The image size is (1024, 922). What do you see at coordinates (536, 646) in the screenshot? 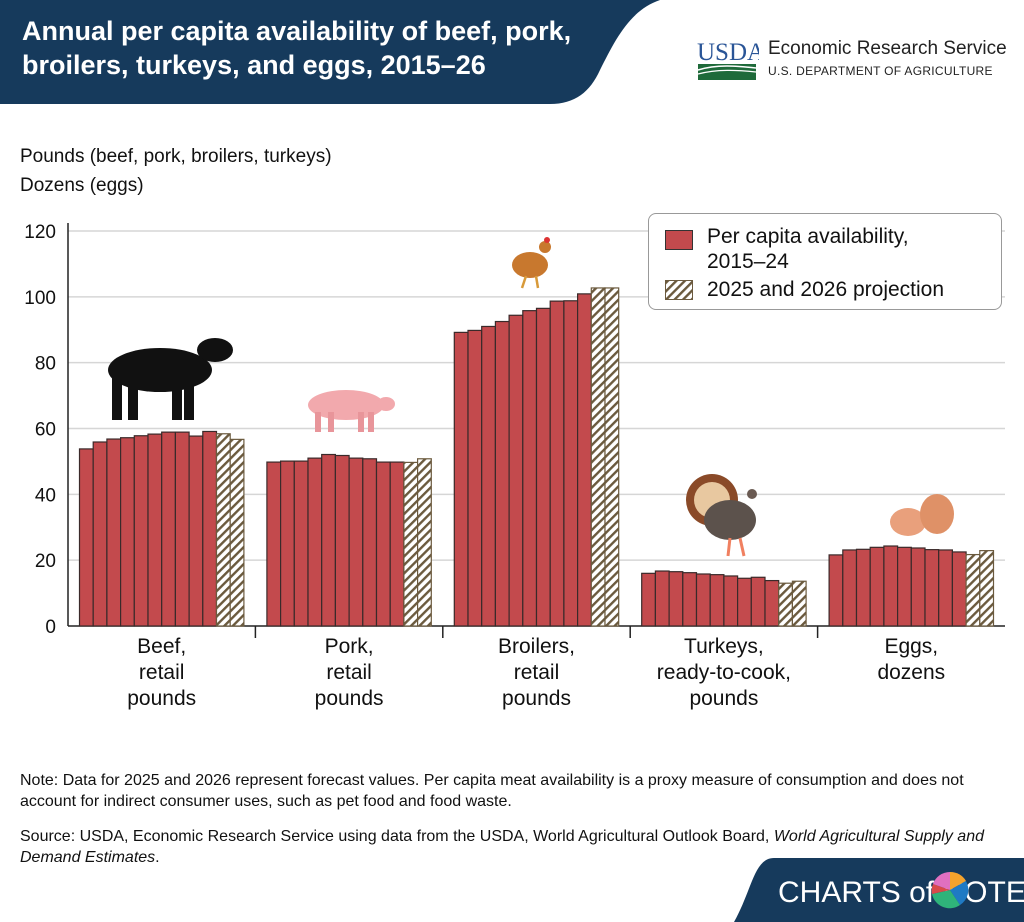
I see `x-category-label-line: Broilers,` at bounding box center [536, 646].